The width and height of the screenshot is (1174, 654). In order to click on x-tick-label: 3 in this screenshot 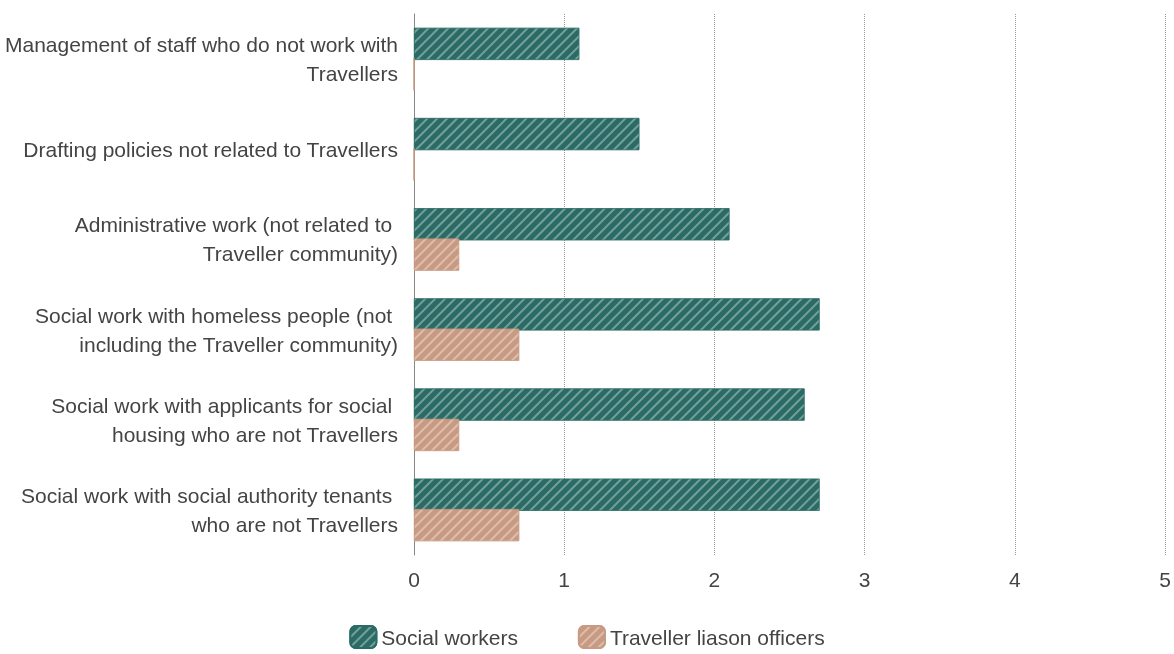, I will do `click(864, 579)`.